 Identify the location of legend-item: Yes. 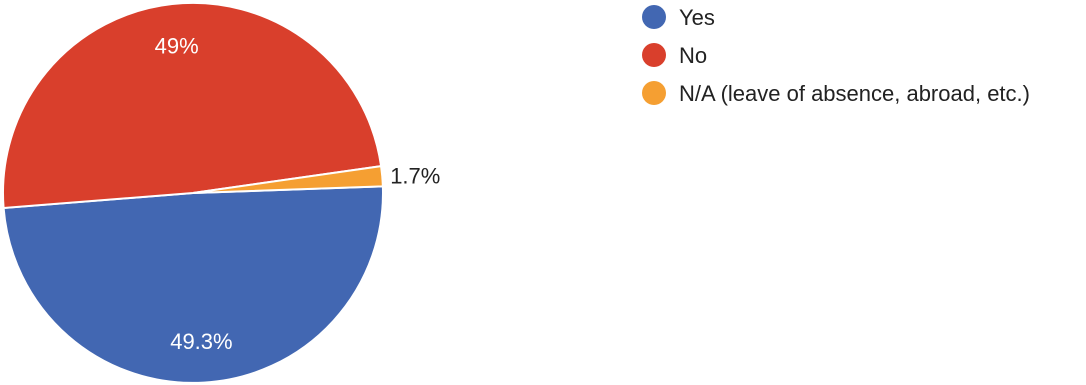
(678, 17).